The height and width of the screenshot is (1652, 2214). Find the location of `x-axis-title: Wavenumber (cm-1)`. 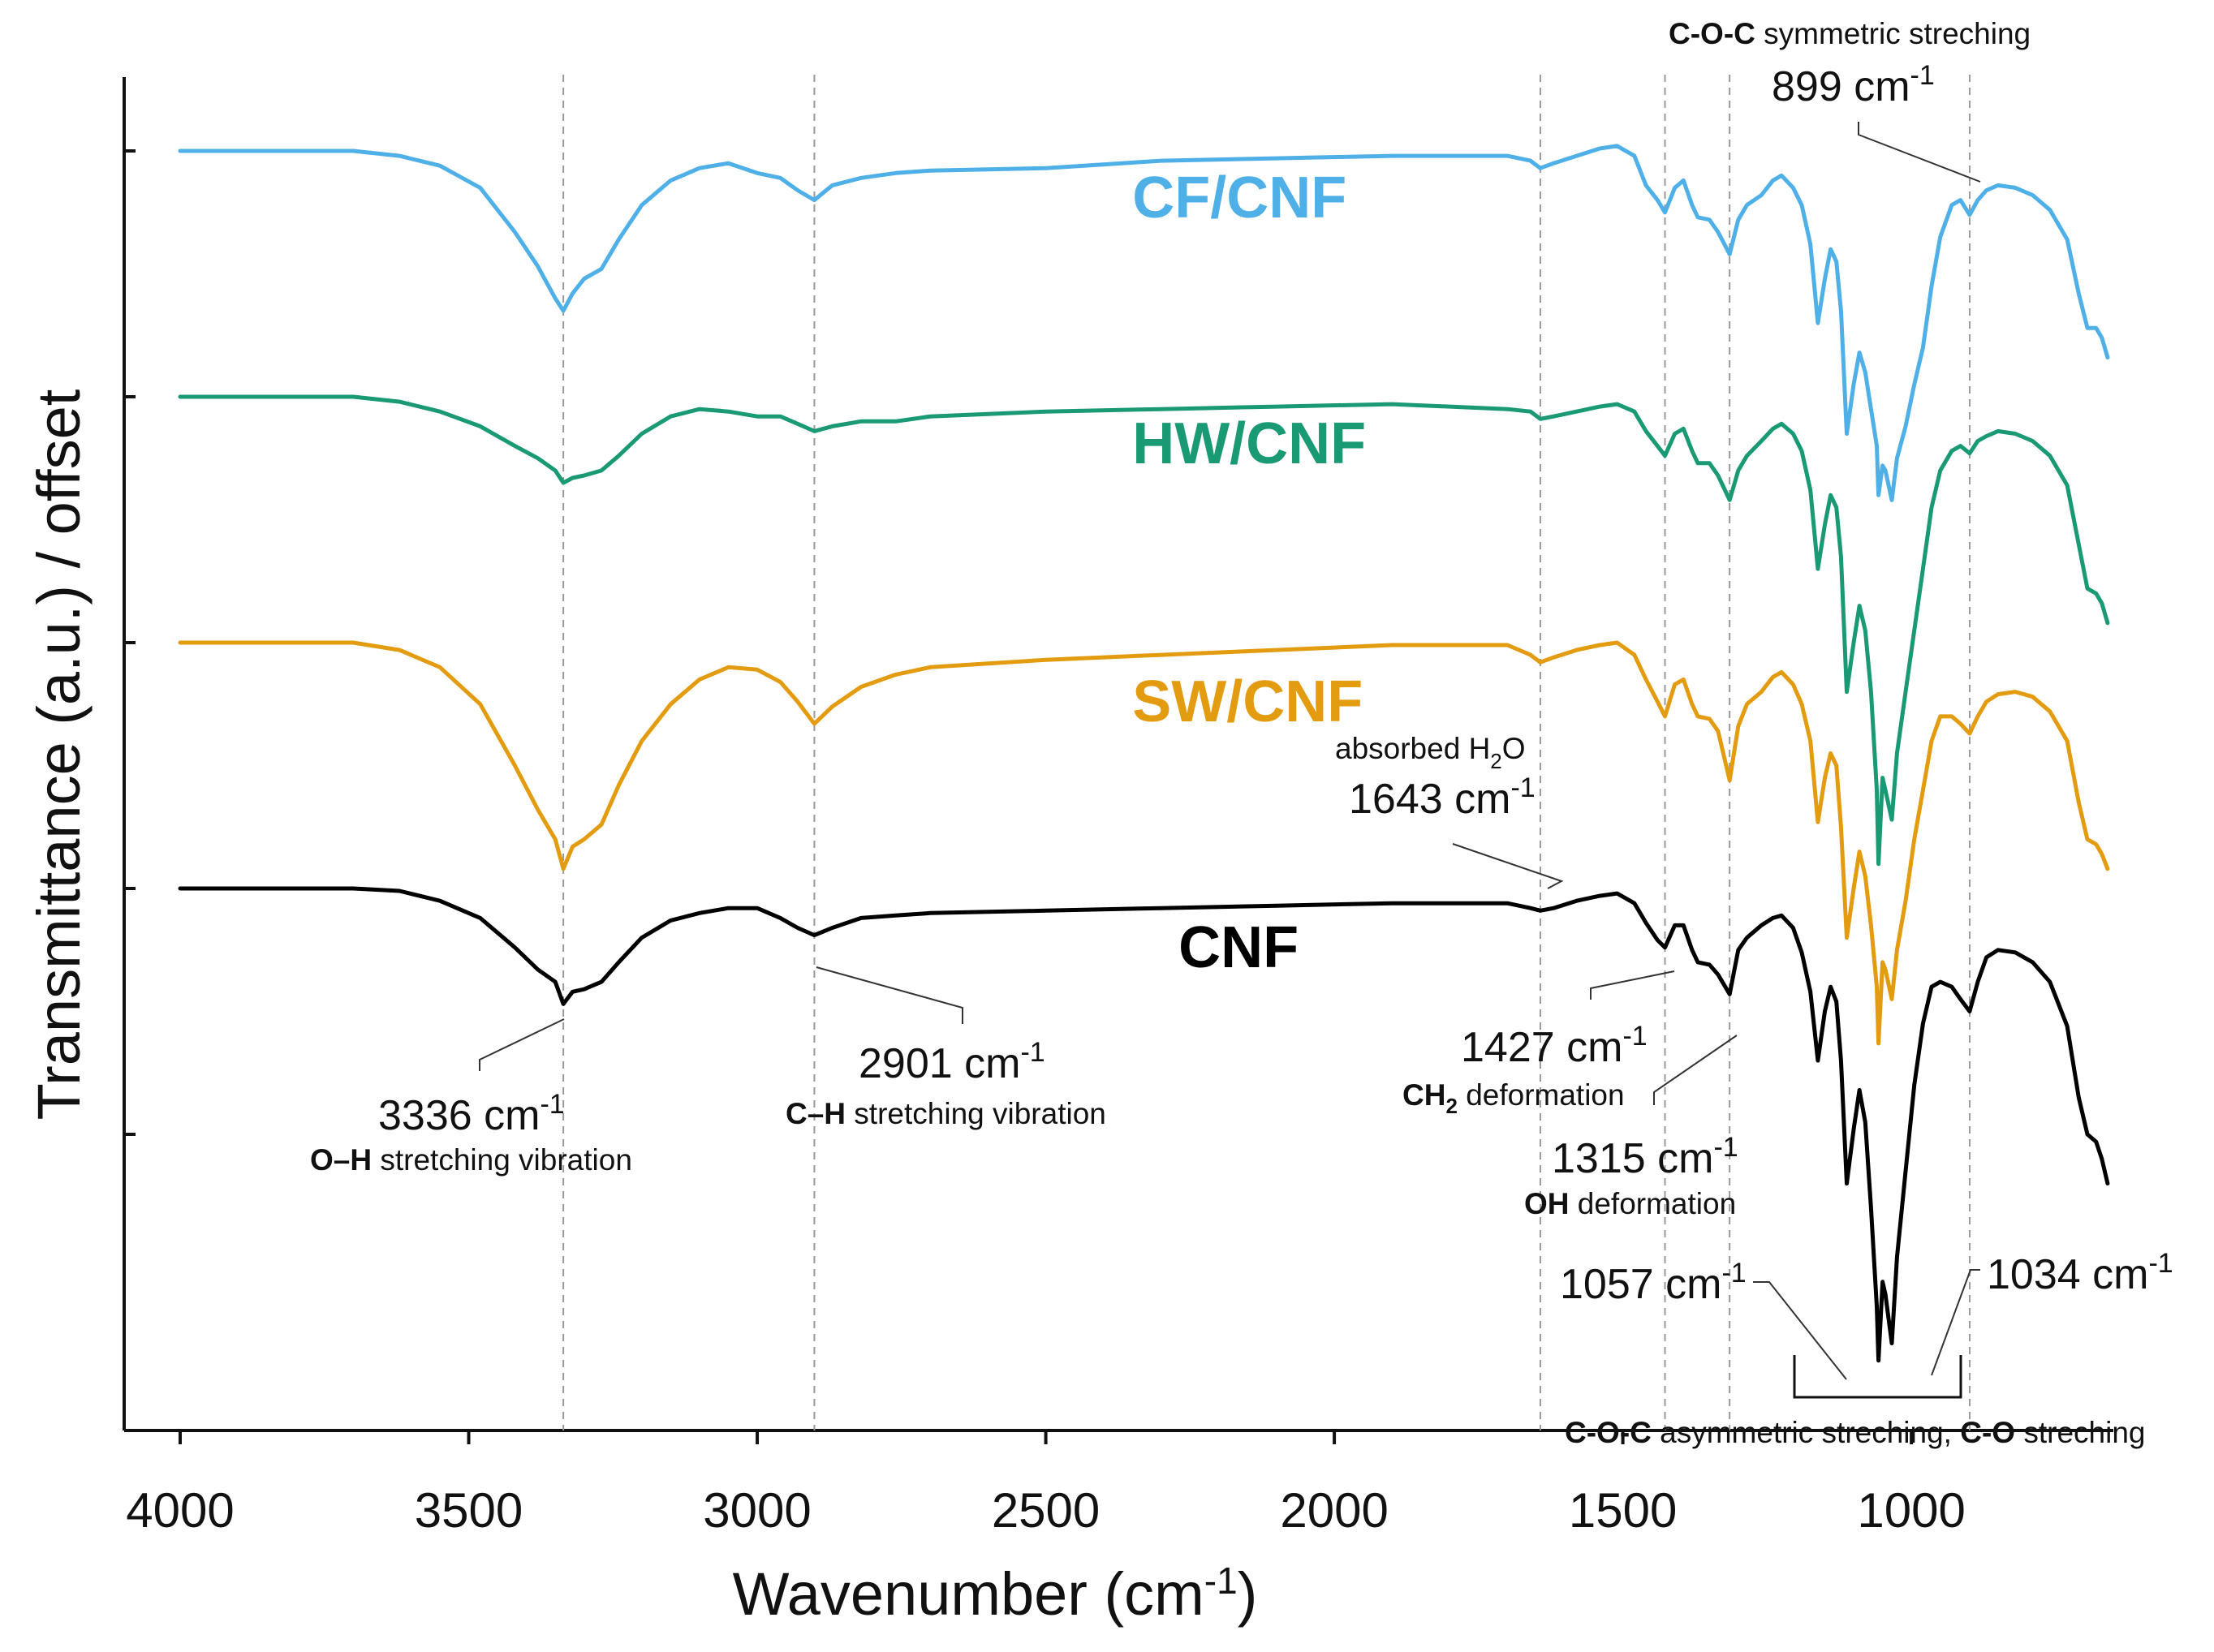

x-axis-title: Wavenumber (cm-1) is located at coordinates (995, 1594).